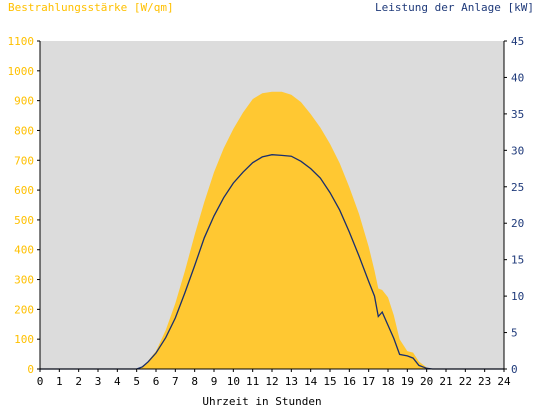 This screenshot has width=544, height=408. I want to click on x-tick-label: 14, so click(311, 381).